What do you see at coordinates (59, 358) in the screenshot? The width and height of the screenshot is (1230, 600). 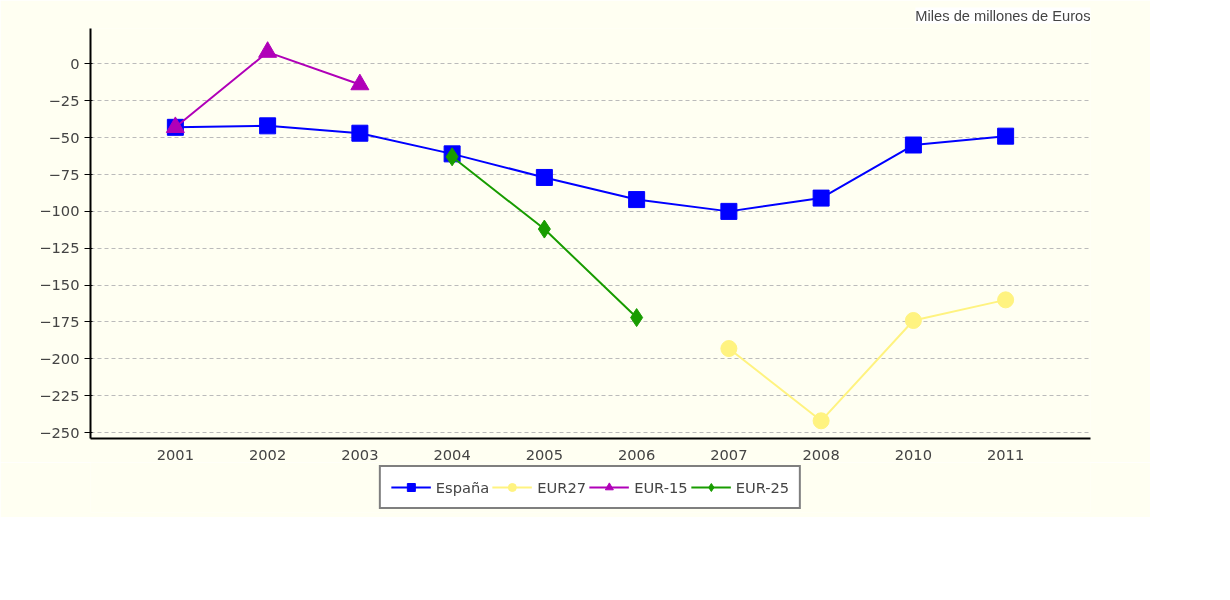 I see `y-tick-label: −200` at bounding box center [59, 358].